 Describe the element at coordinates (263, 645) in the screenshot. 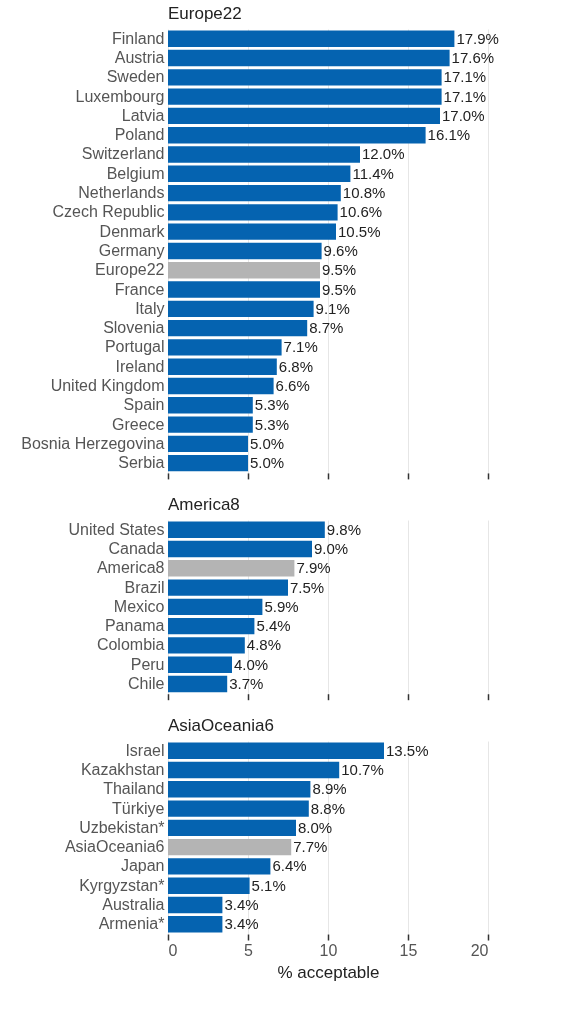

I see `data-label: 4.8%` at that location.